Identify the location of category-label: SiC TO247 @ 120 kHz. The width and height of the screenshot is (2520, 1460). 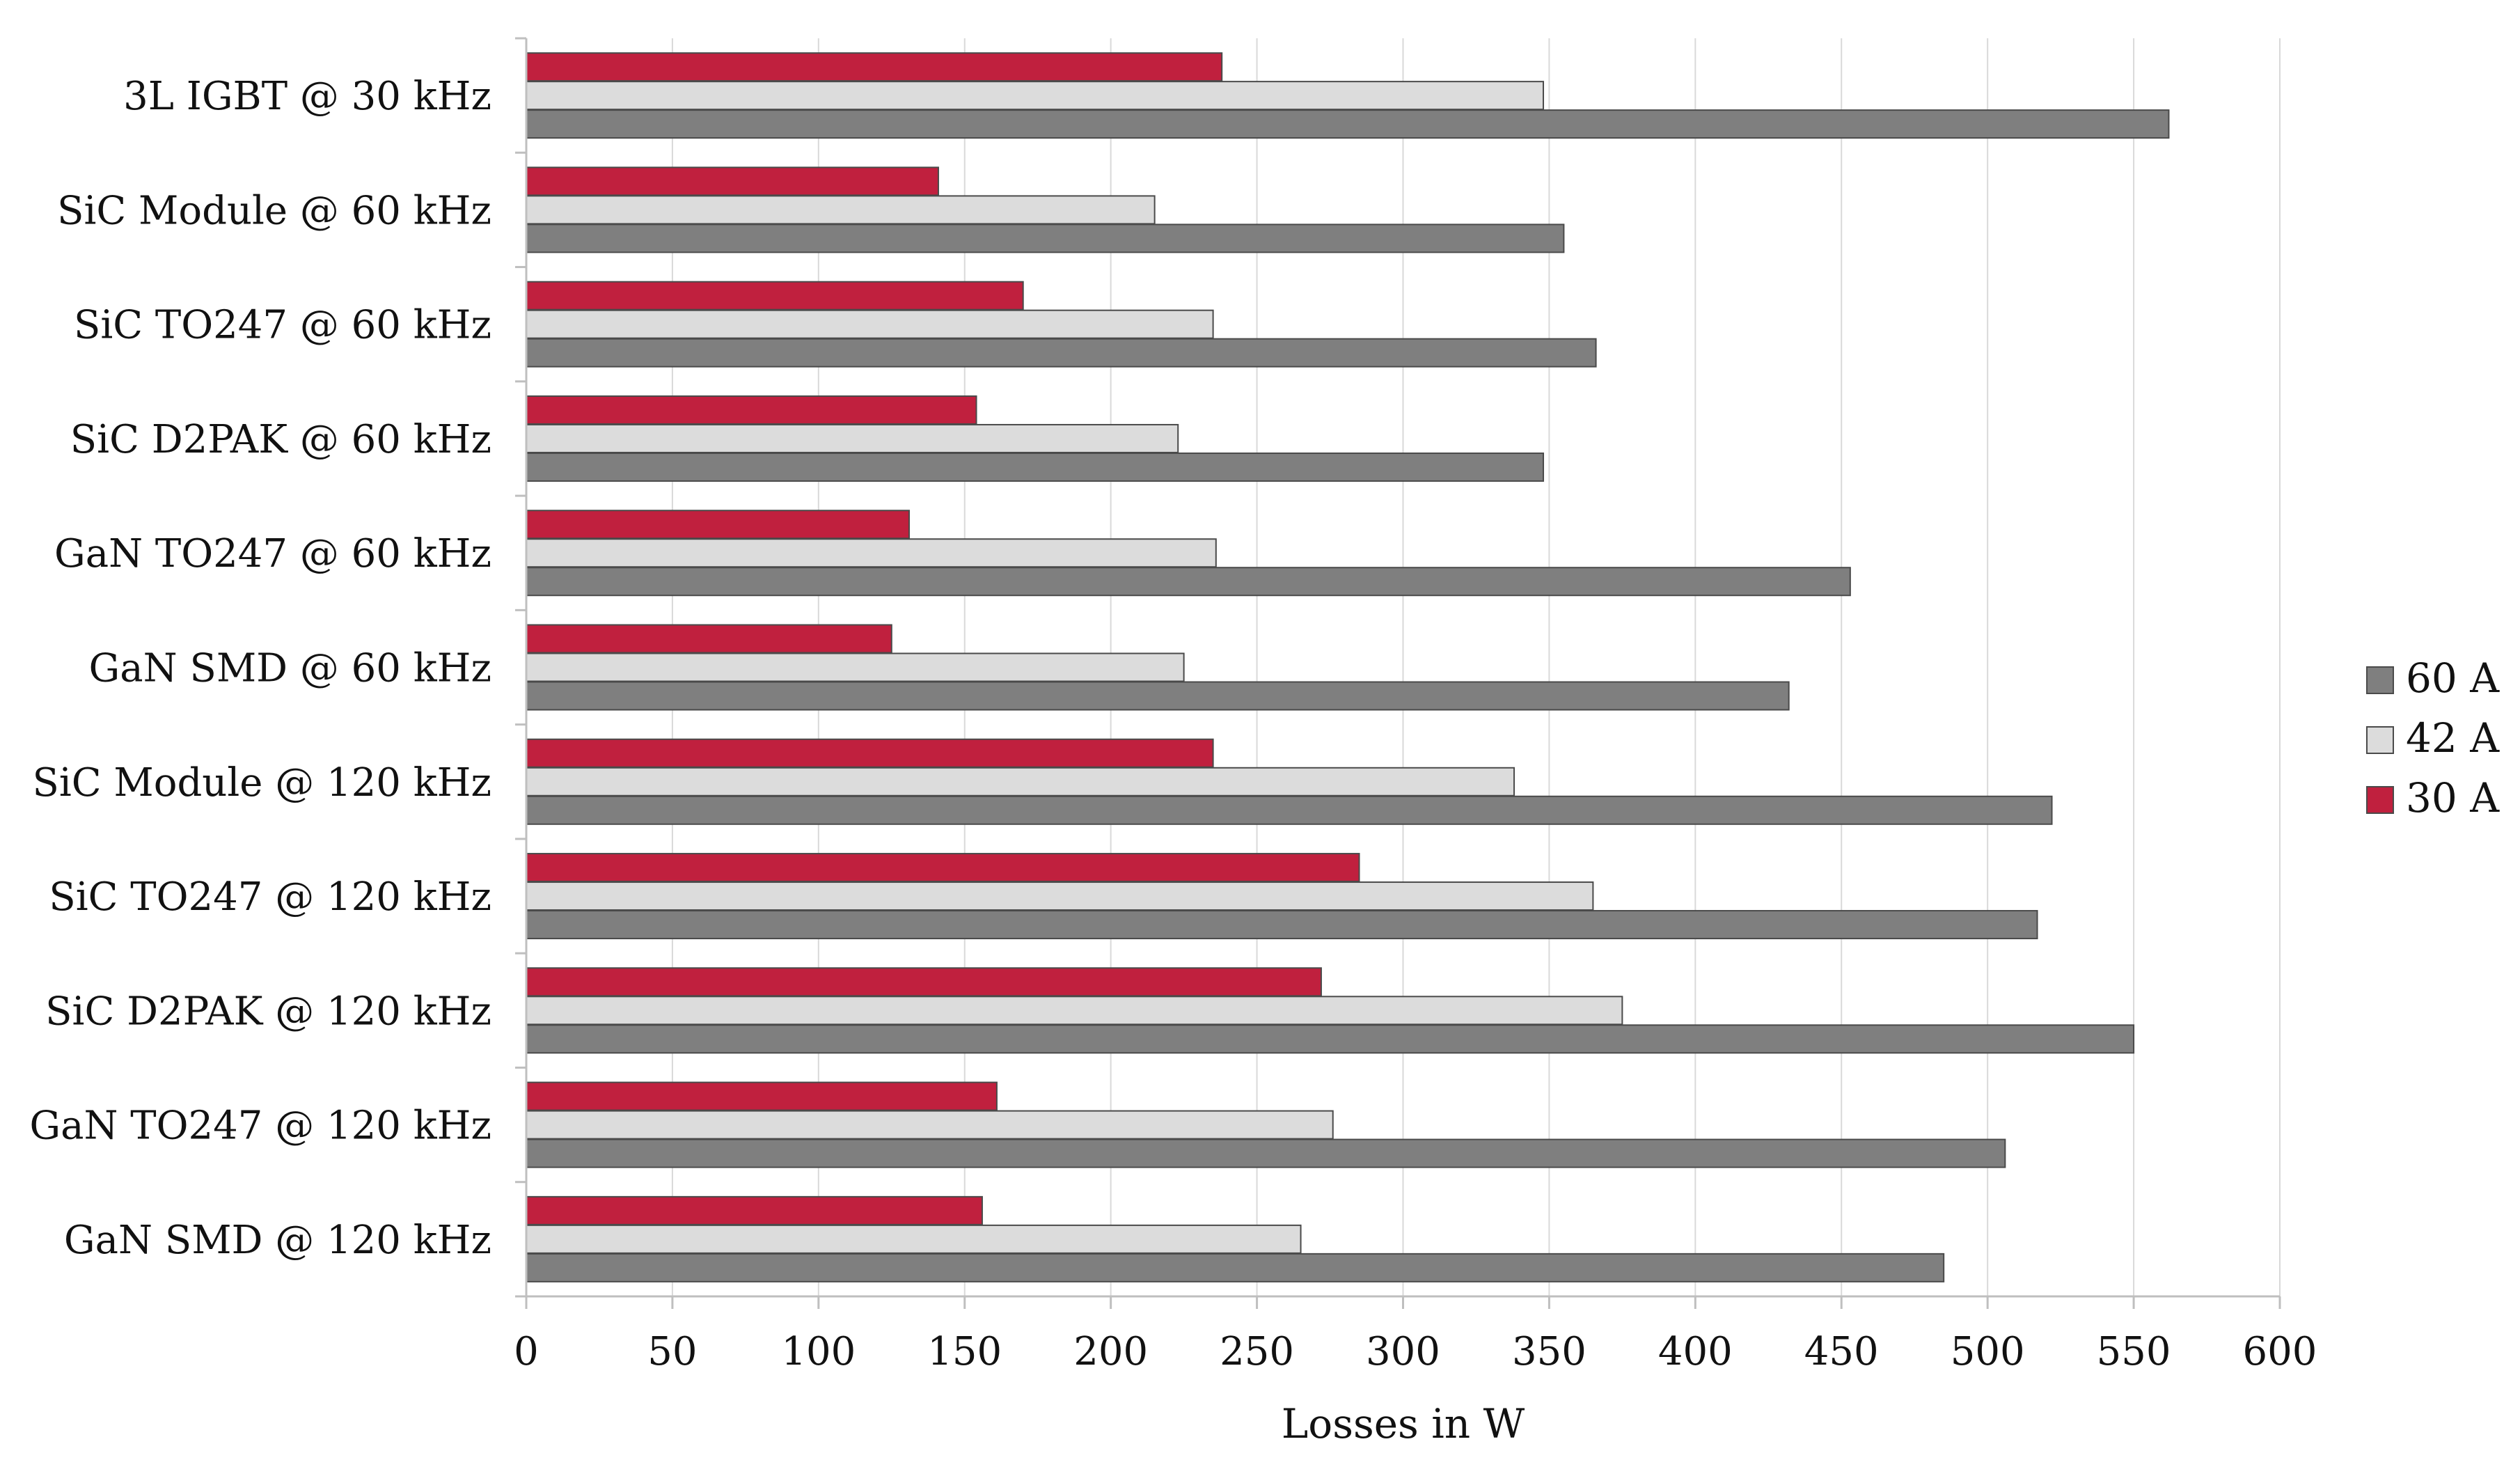
(270, 897).